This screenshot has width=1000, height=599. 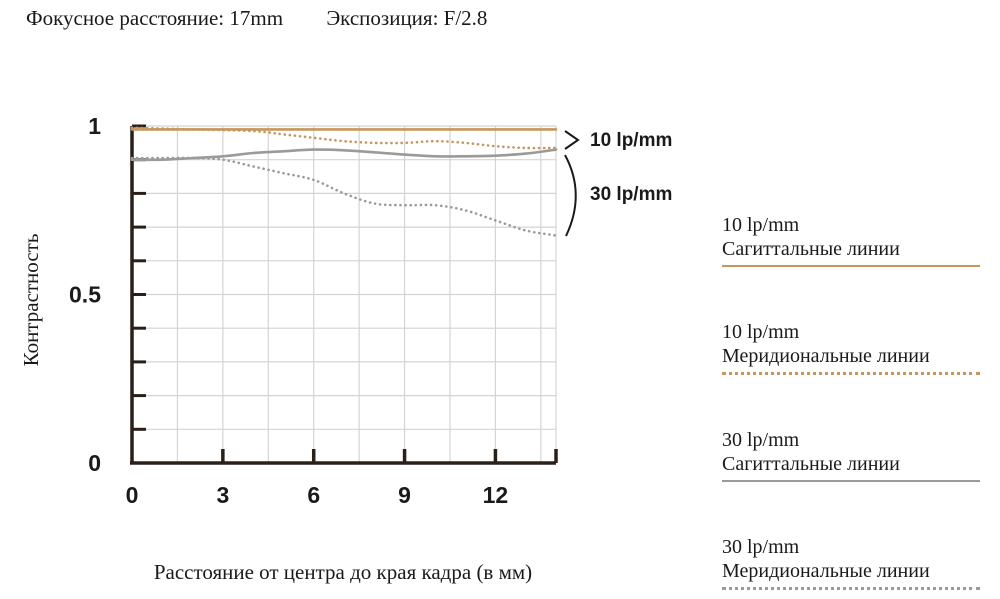 What do you see at coordinates (631, 194) in the screenshot?
I see `annotation-30lp: 30 lp/mm` at bounding box center [631, 194].